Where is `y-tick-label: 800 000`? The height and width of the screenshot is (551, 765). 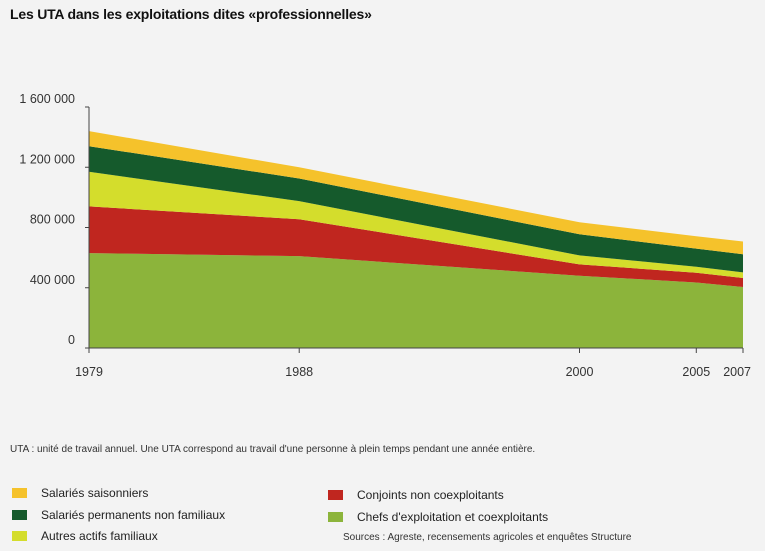 y-tick-label: 800 000 is located at coordinates (52, 220).